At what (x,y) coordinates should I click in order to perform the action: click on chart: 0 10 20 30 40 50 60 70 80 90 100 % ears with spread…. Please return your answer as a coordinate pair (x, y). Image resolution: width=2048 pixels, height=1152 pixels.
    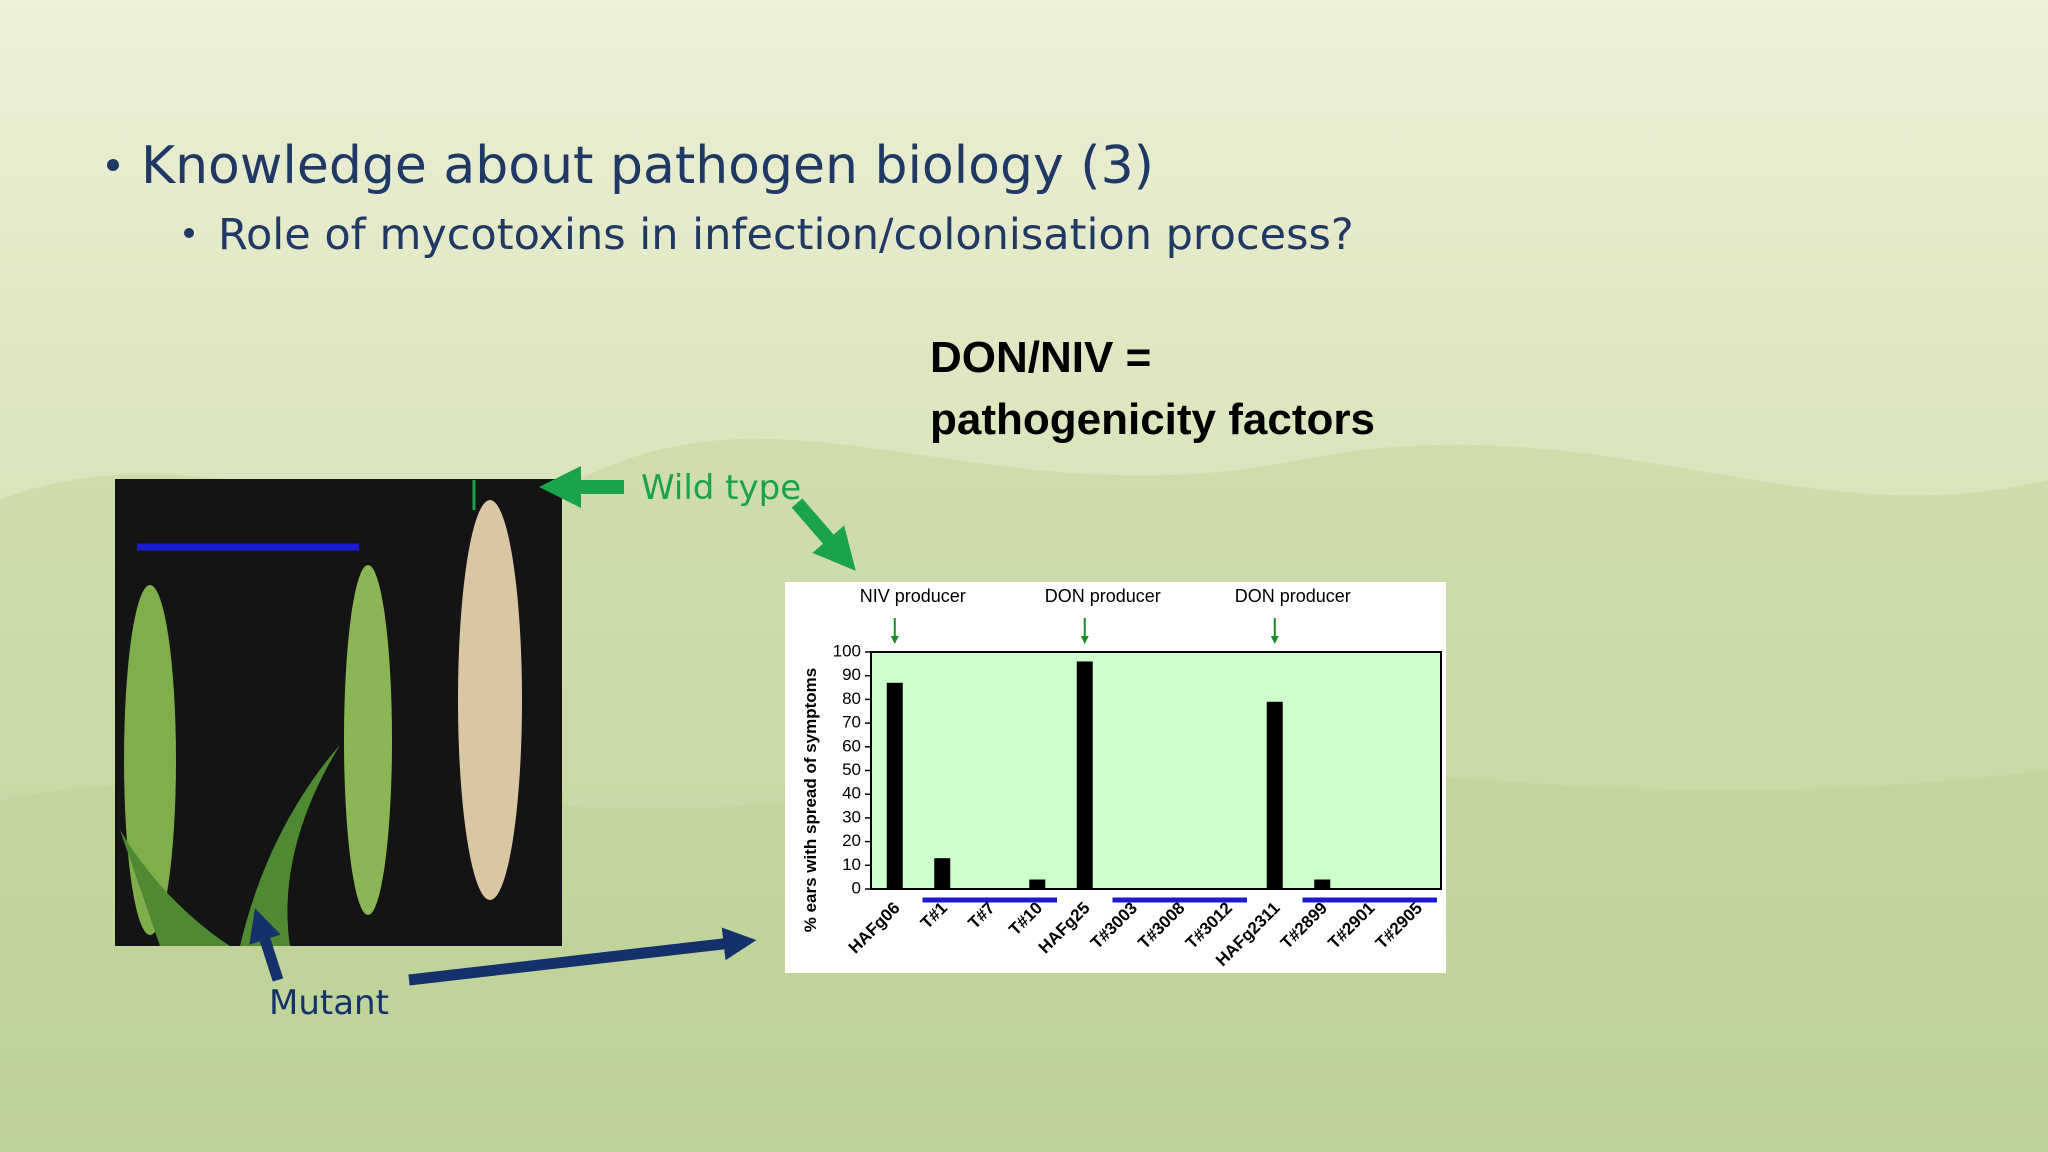
    Looking at the image, I should click on (1115, 777).